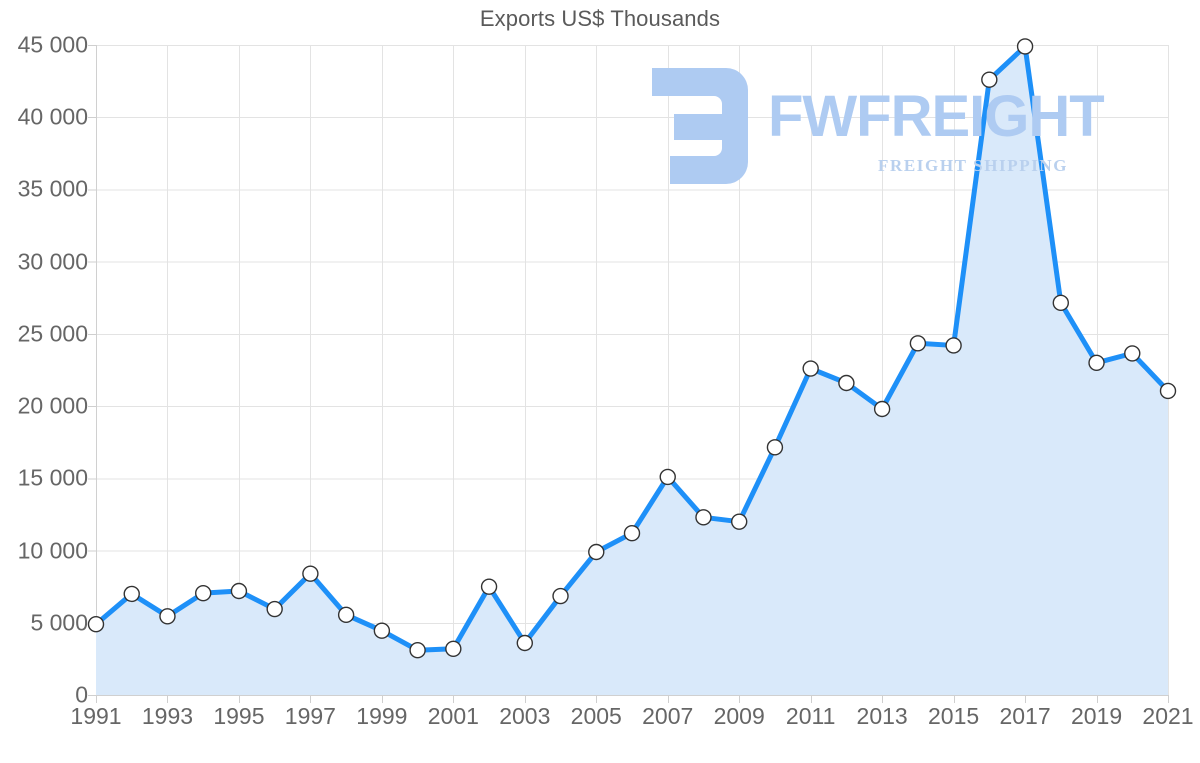 Image resolution: width=1200 pixels, height=763 pixels. Describe the element at coordinates (596, 716) in the screenshot. I see `x-axis-tick-label: 2005` at that location.